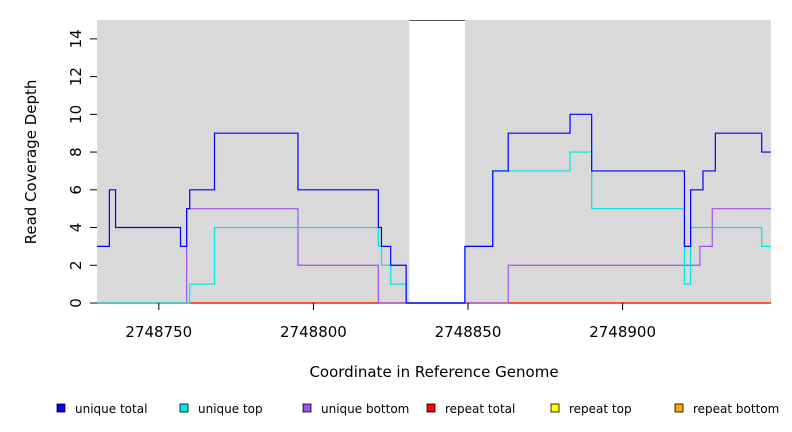  I want to click on legend-swatch-unique-total, so click(61, 408).